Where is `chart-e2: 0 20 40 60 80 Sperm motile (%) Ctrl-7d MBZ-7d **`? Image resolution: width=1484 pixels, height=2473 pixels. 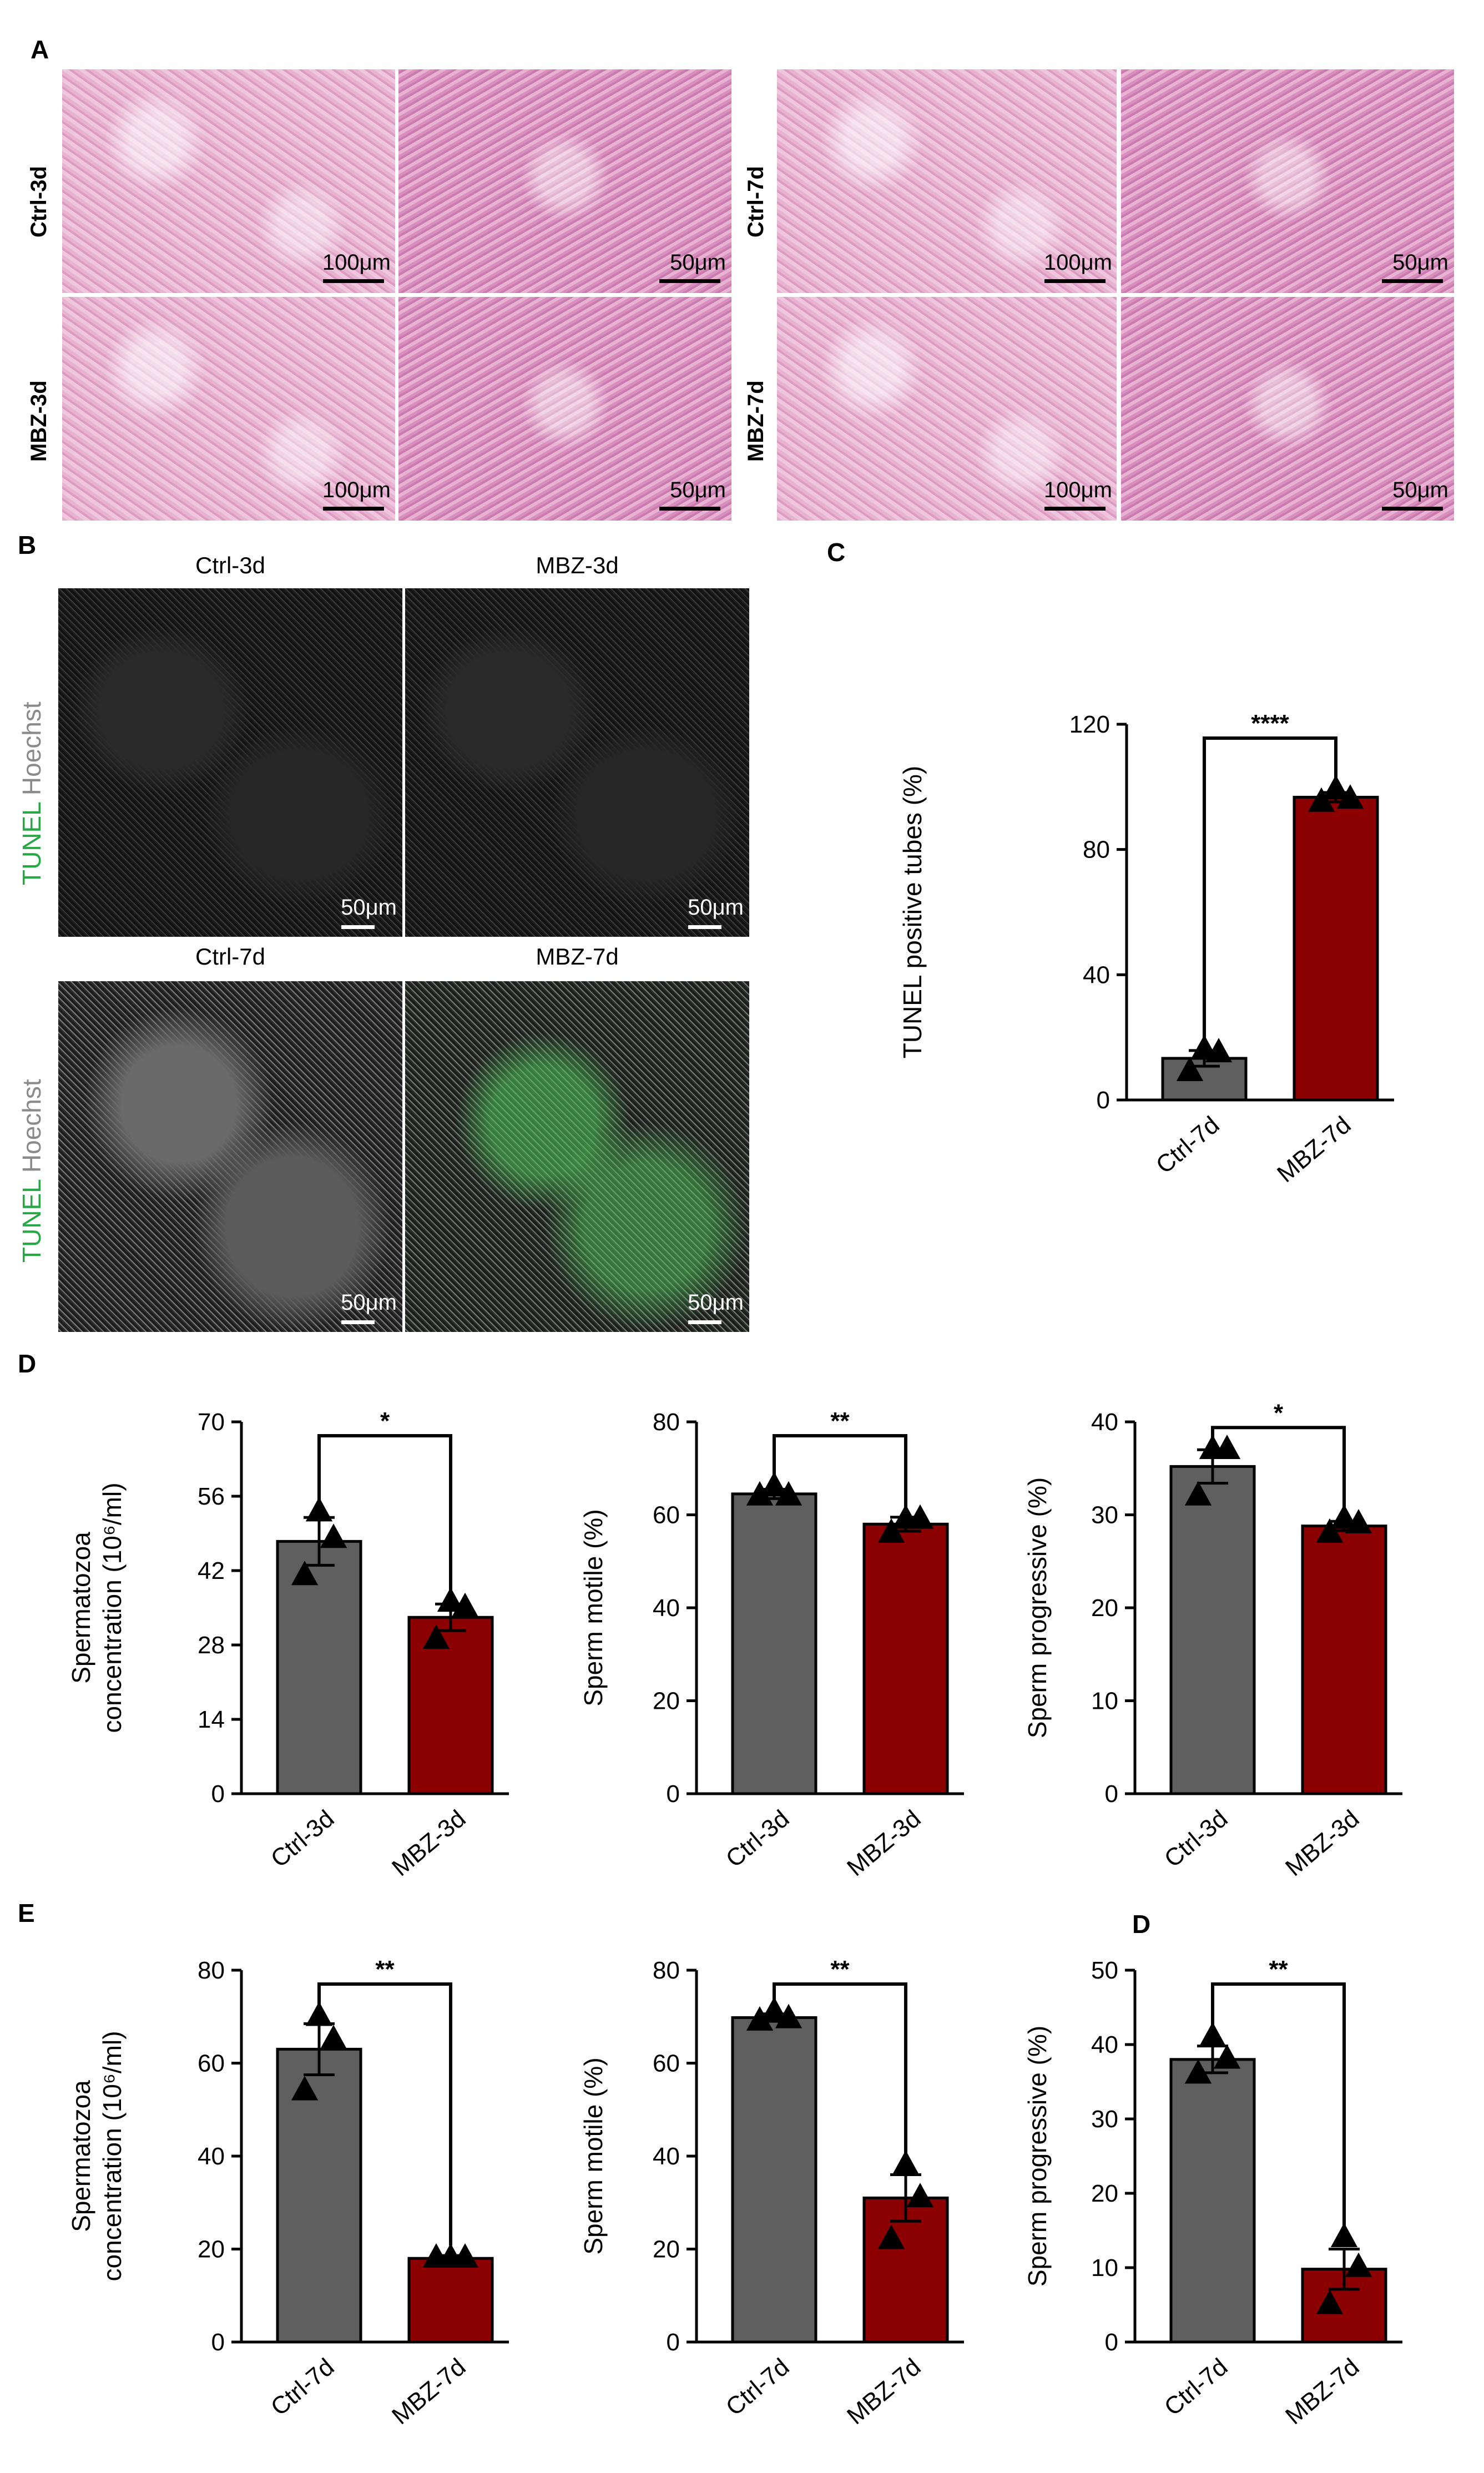
chart-e2: 0 20 40 60 80 Sperm motile (%) Ctrl-7d MBZ-7d ** is located at coordinates (771, 2193).